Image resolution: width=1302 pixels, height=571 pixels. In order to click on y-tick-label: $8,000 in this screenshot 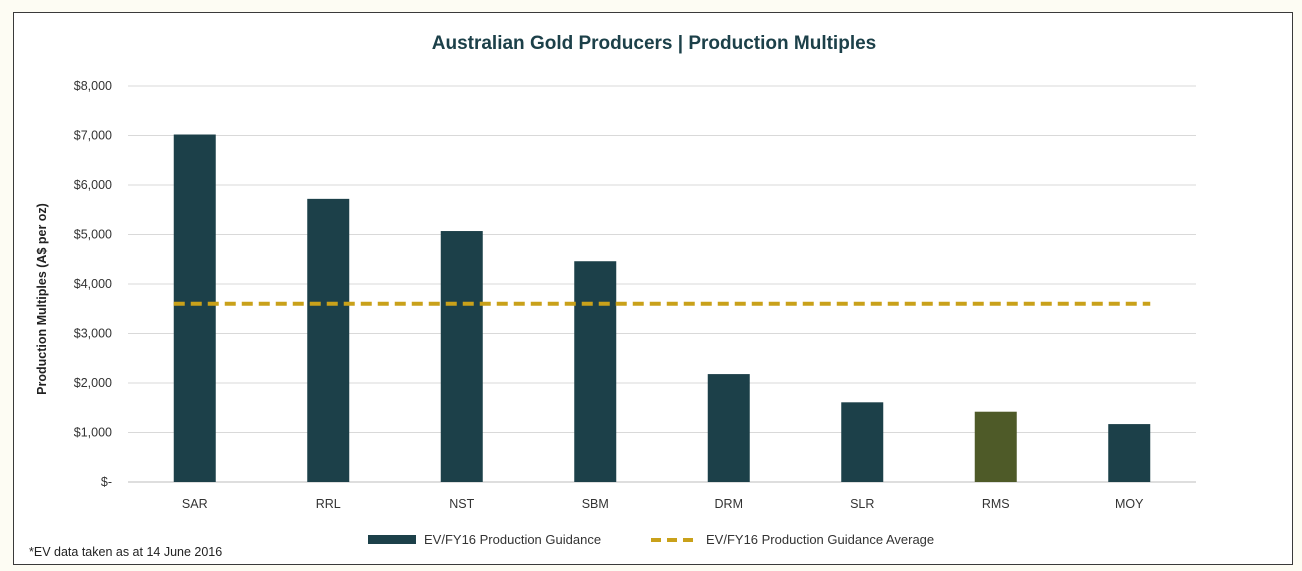, I will do `click(93, 86)`.